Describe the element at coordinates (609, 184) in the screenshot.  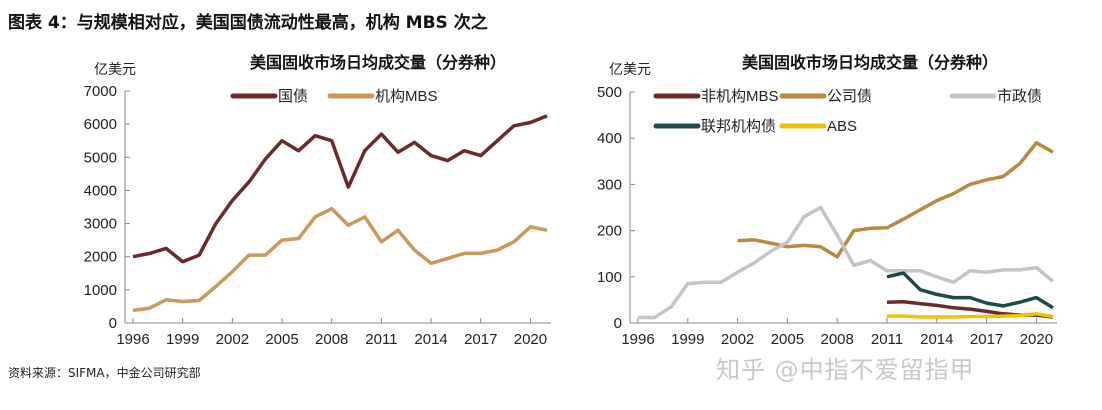
I see `y-tick-label: 300` at that location.